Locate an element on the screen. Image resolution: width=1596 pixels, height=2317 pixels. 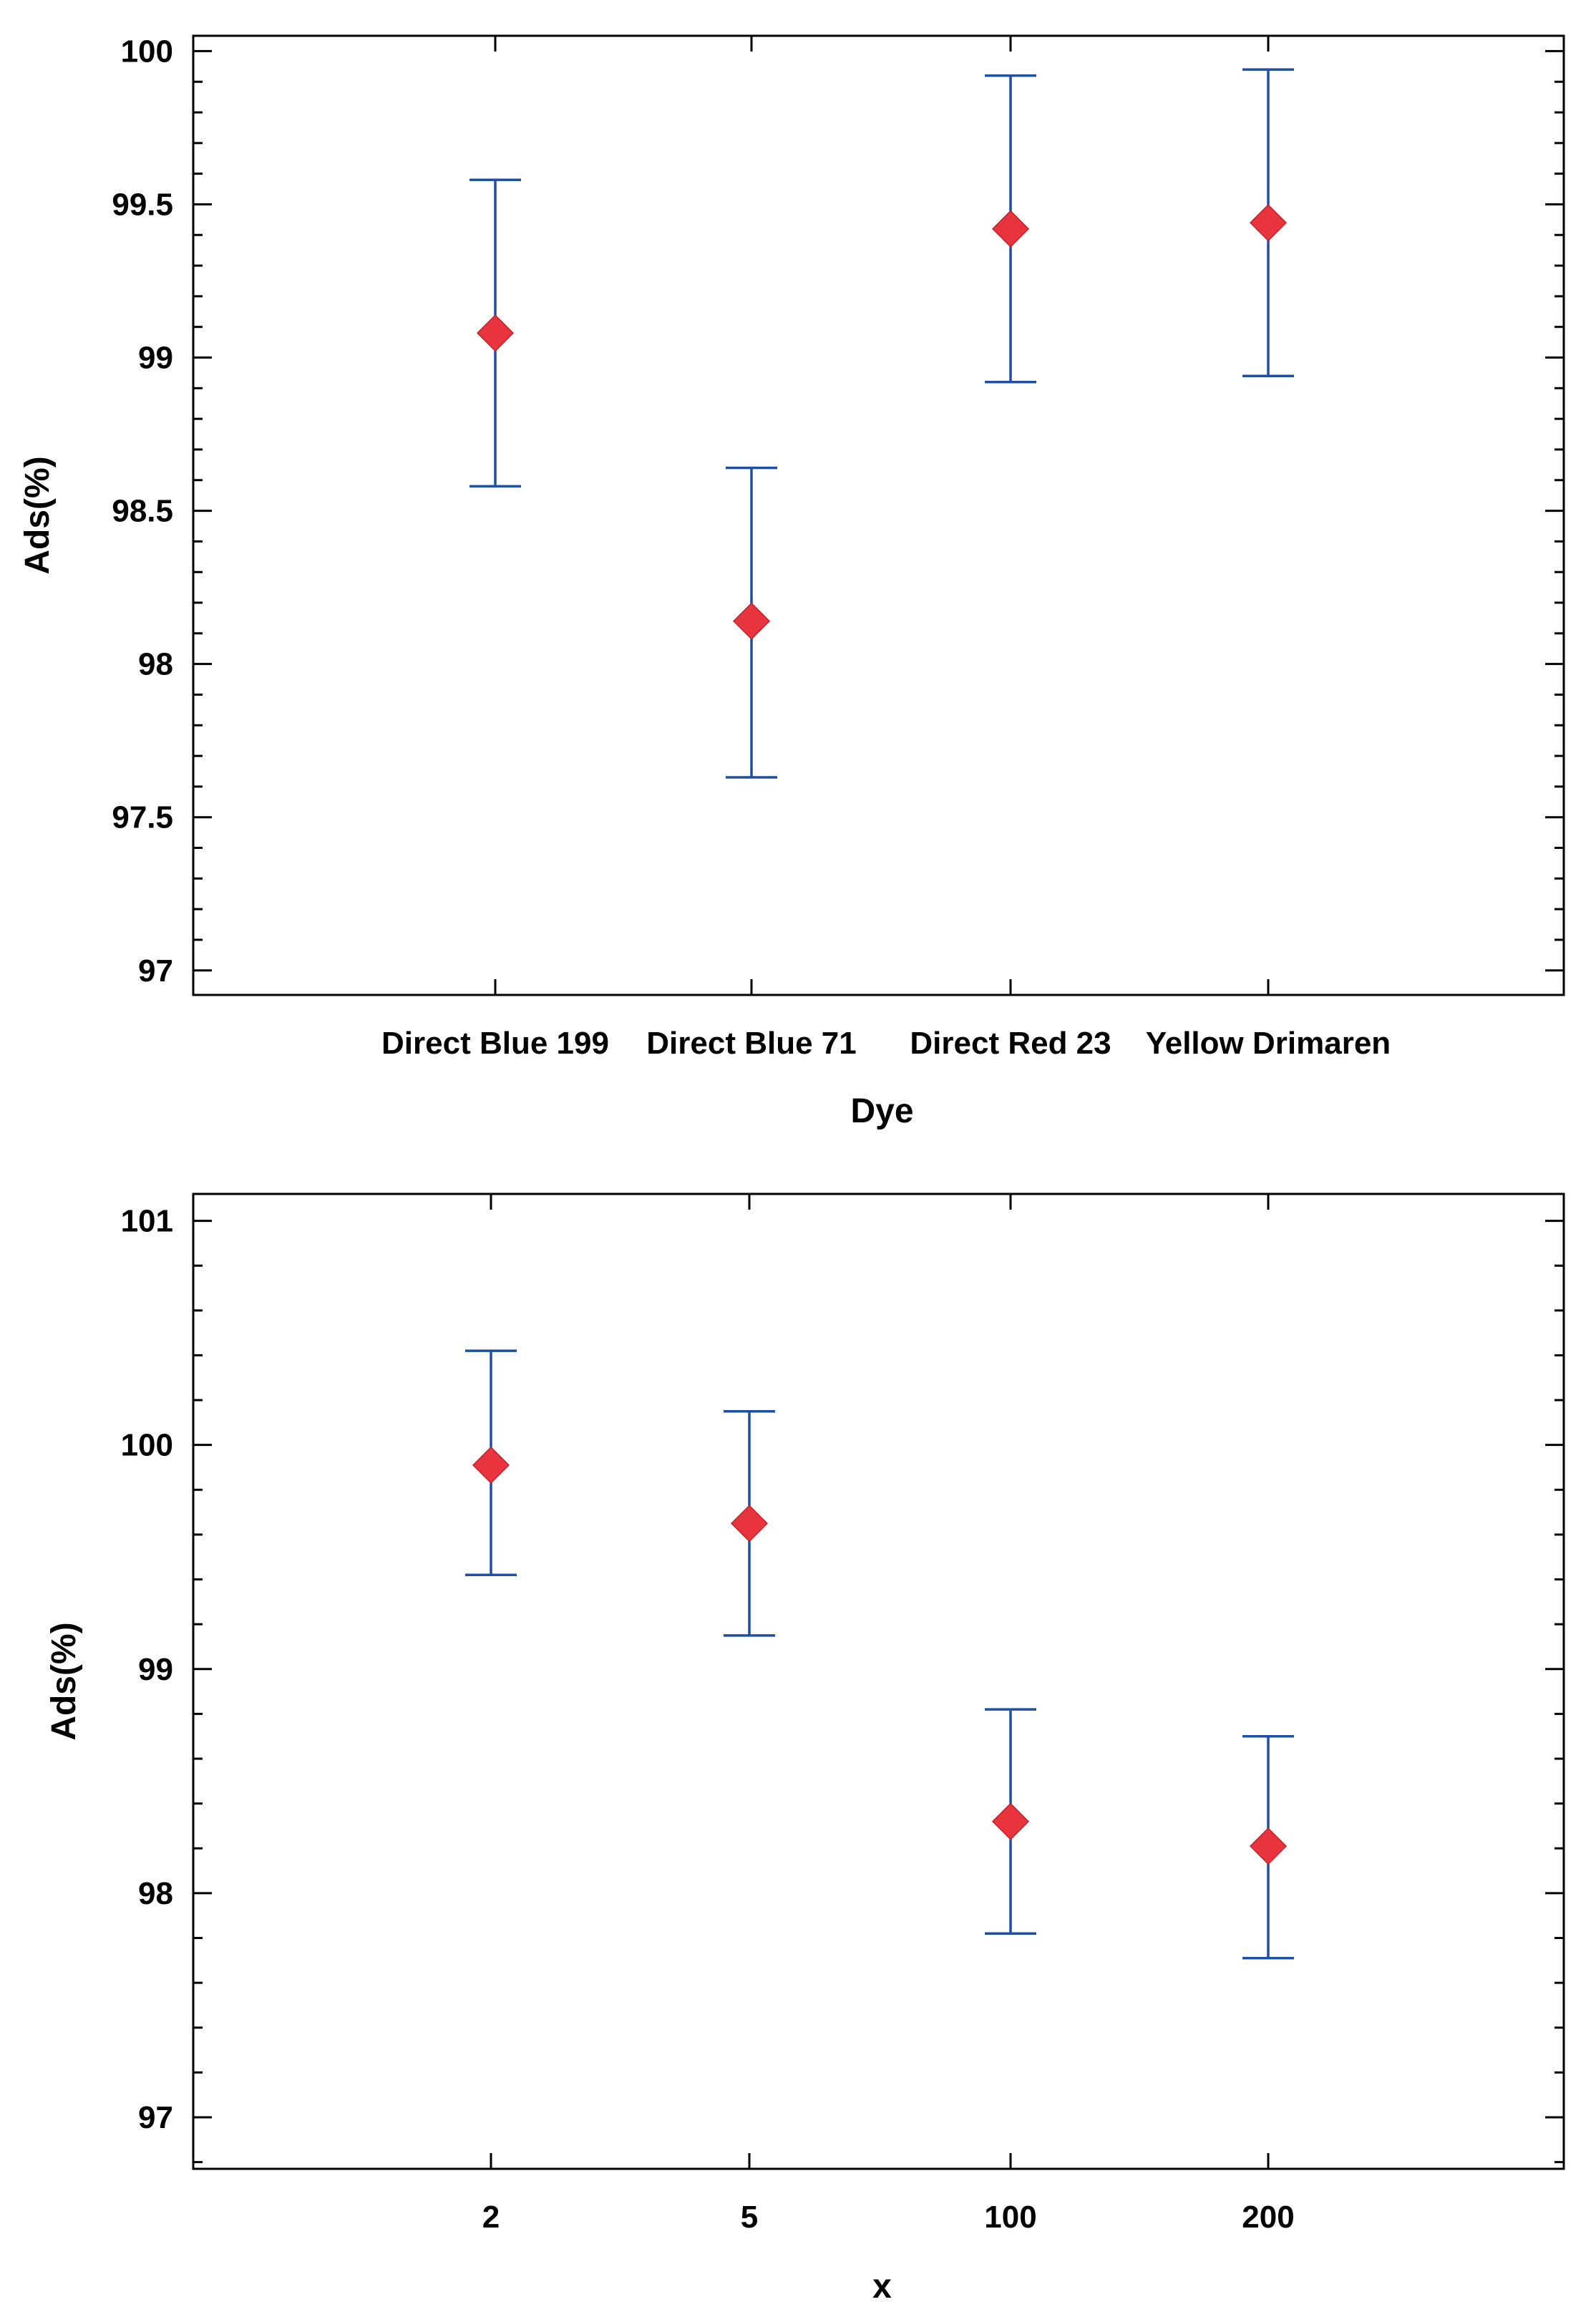
x-tick-label: Yellow Drimaren is located at coordinates (1268, 1043).